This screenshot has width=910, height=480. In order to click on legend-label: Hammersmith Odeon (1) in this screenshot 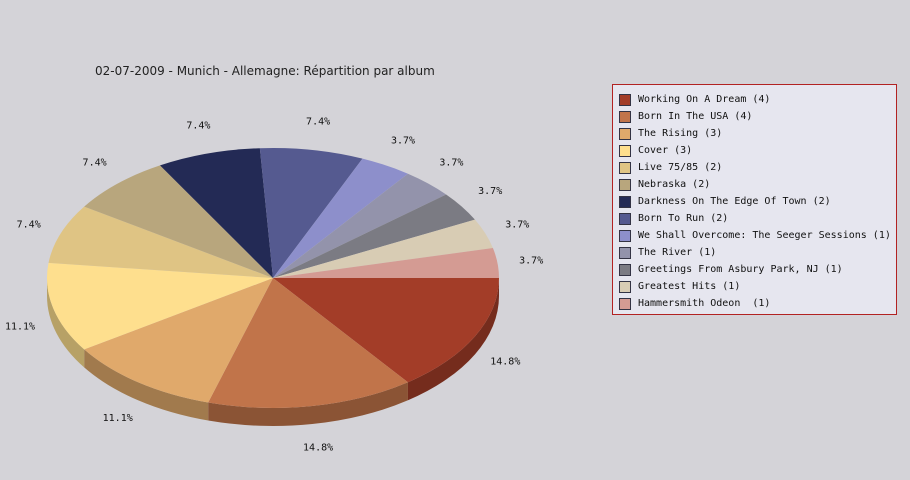, I will do `click(704, 303)`.